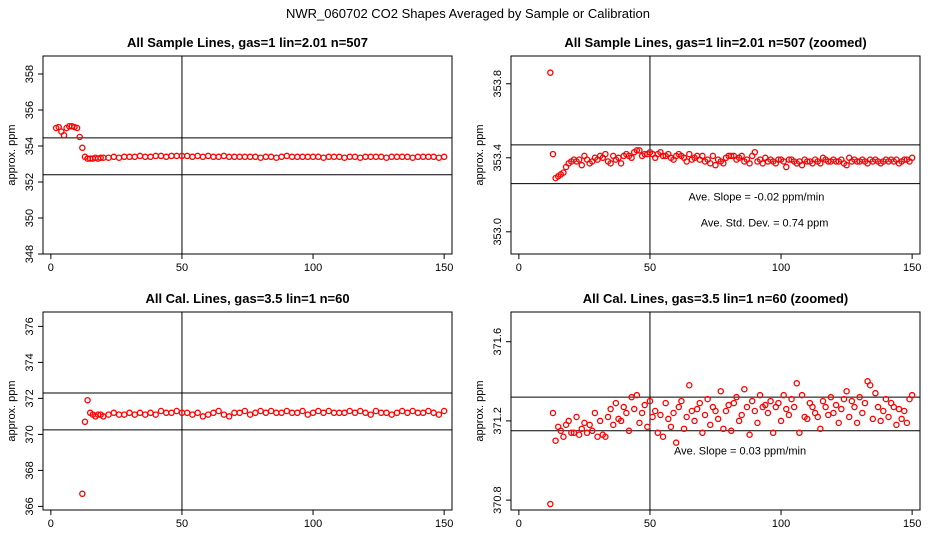 This screenshot has width=936, height=540. What do you see at coordinates (30, 254) in the screenshot?
I see `y-tick-label: 348` at bounding box center [30, 254].